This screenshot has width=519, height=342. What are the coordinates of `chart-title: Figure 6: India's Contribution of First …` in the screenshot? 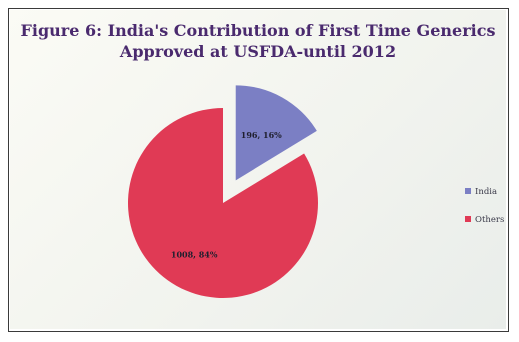 It's located at (258, 41).